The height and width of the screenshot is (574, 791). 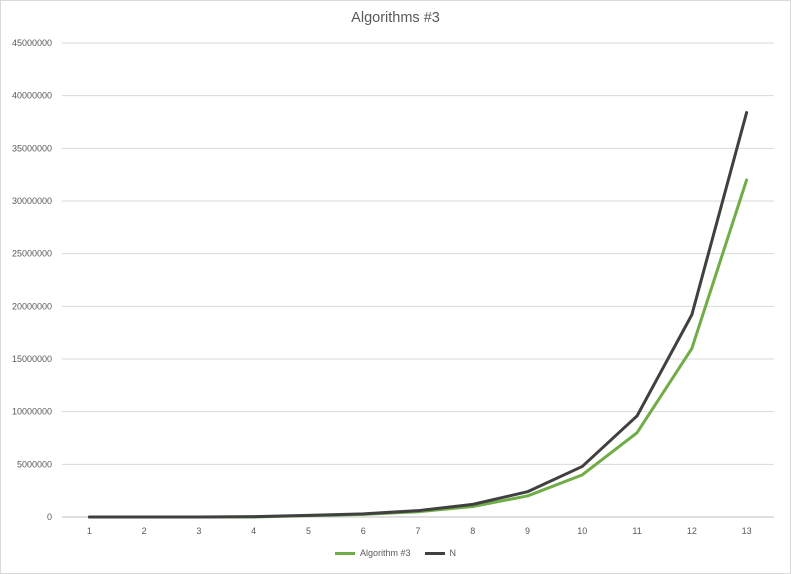 What do you see at coordinates (32, 306) in the screenshot?
I see `y-tick-label: 20000000` at bounding box center [32, 306].